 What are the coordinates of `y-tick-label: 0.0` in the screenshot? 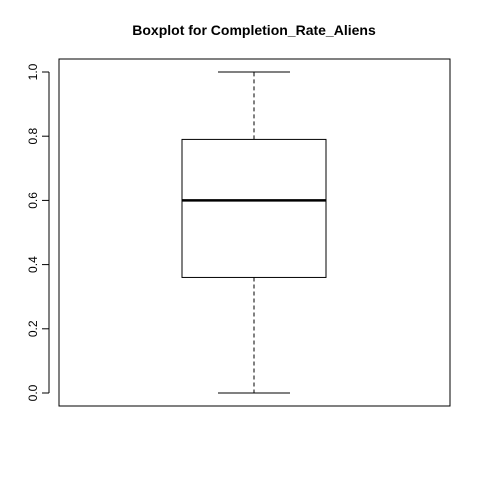 It's located at (33, 392).